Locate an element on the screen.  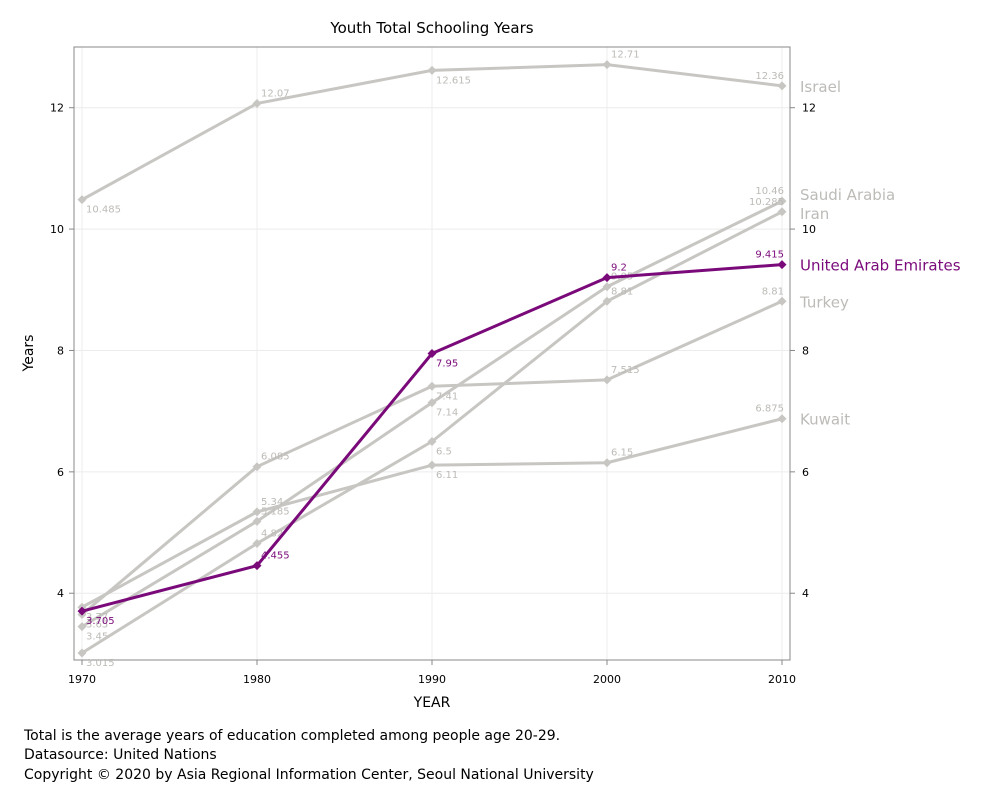
data-label: 6.085 is located at coordinates (275, 457).